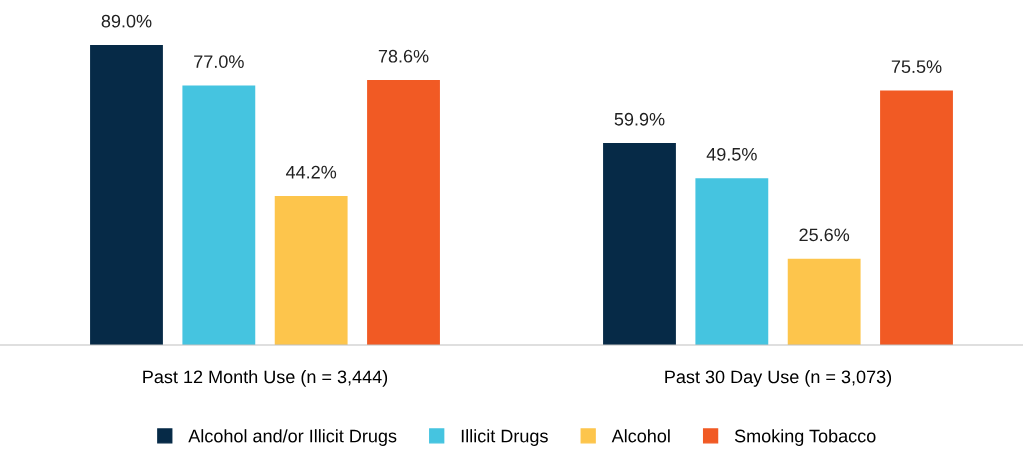  What do you see at coordinates (311, 172) in the screenshot?
I see `data-label: 44.2%` at bounding box center [311, 172].